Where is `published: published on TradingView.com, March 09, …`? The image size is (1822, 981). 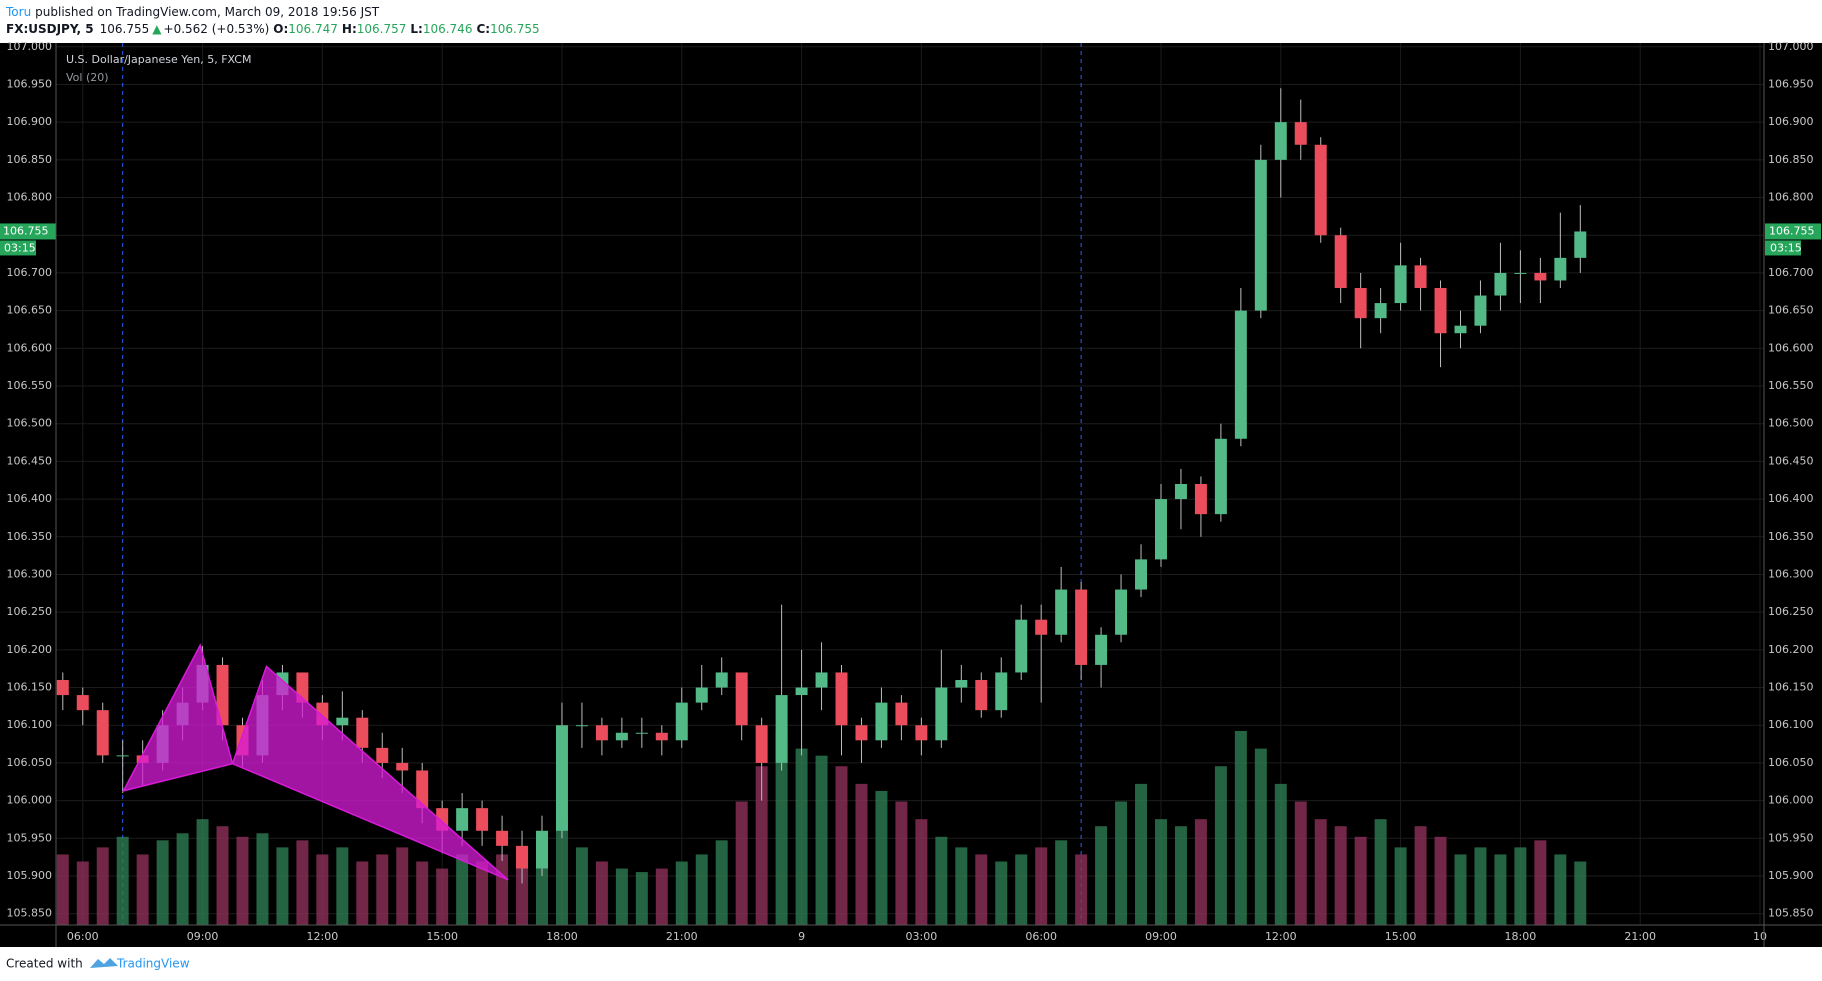 published: published on TradingView.com, March 09, … is located at coordinates (207, 12).